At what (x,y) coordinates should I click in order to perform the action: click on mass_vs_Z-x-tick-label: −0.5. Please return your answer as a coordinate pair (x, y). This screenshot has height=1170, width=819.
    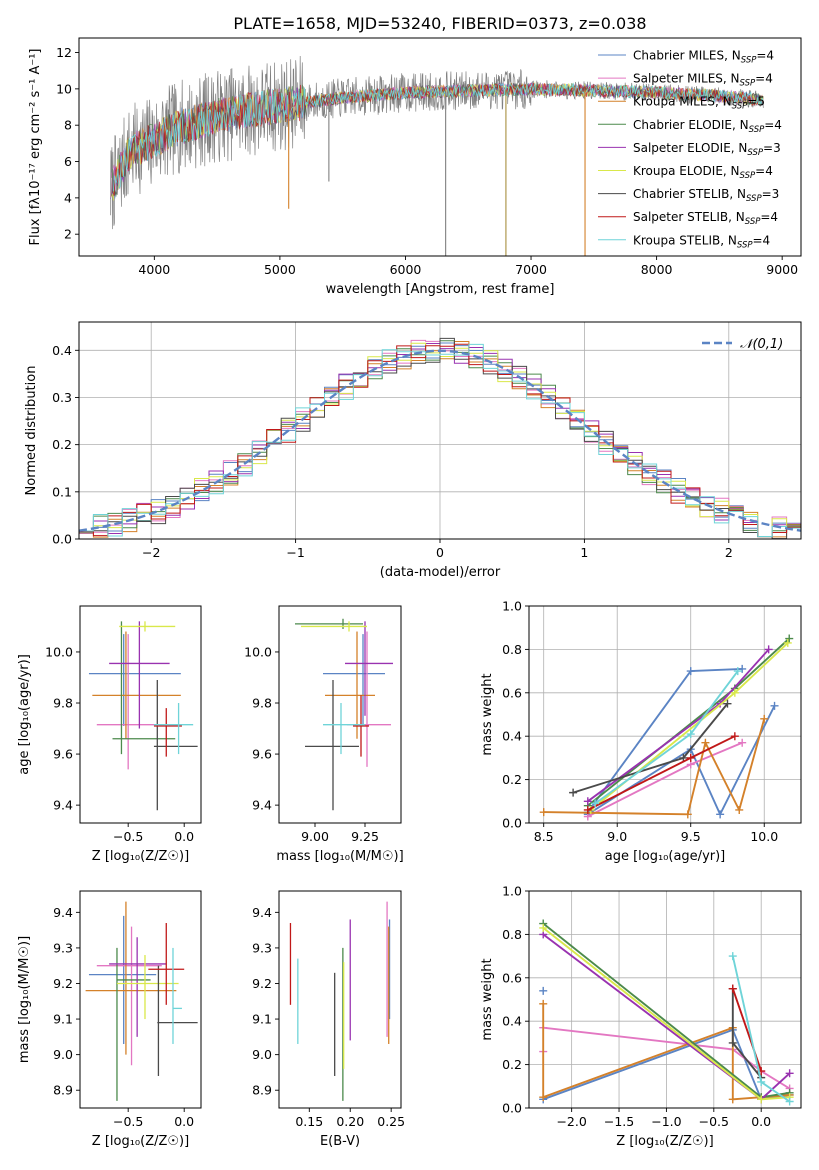
    Looking at the image, I should click on (128, 1121).